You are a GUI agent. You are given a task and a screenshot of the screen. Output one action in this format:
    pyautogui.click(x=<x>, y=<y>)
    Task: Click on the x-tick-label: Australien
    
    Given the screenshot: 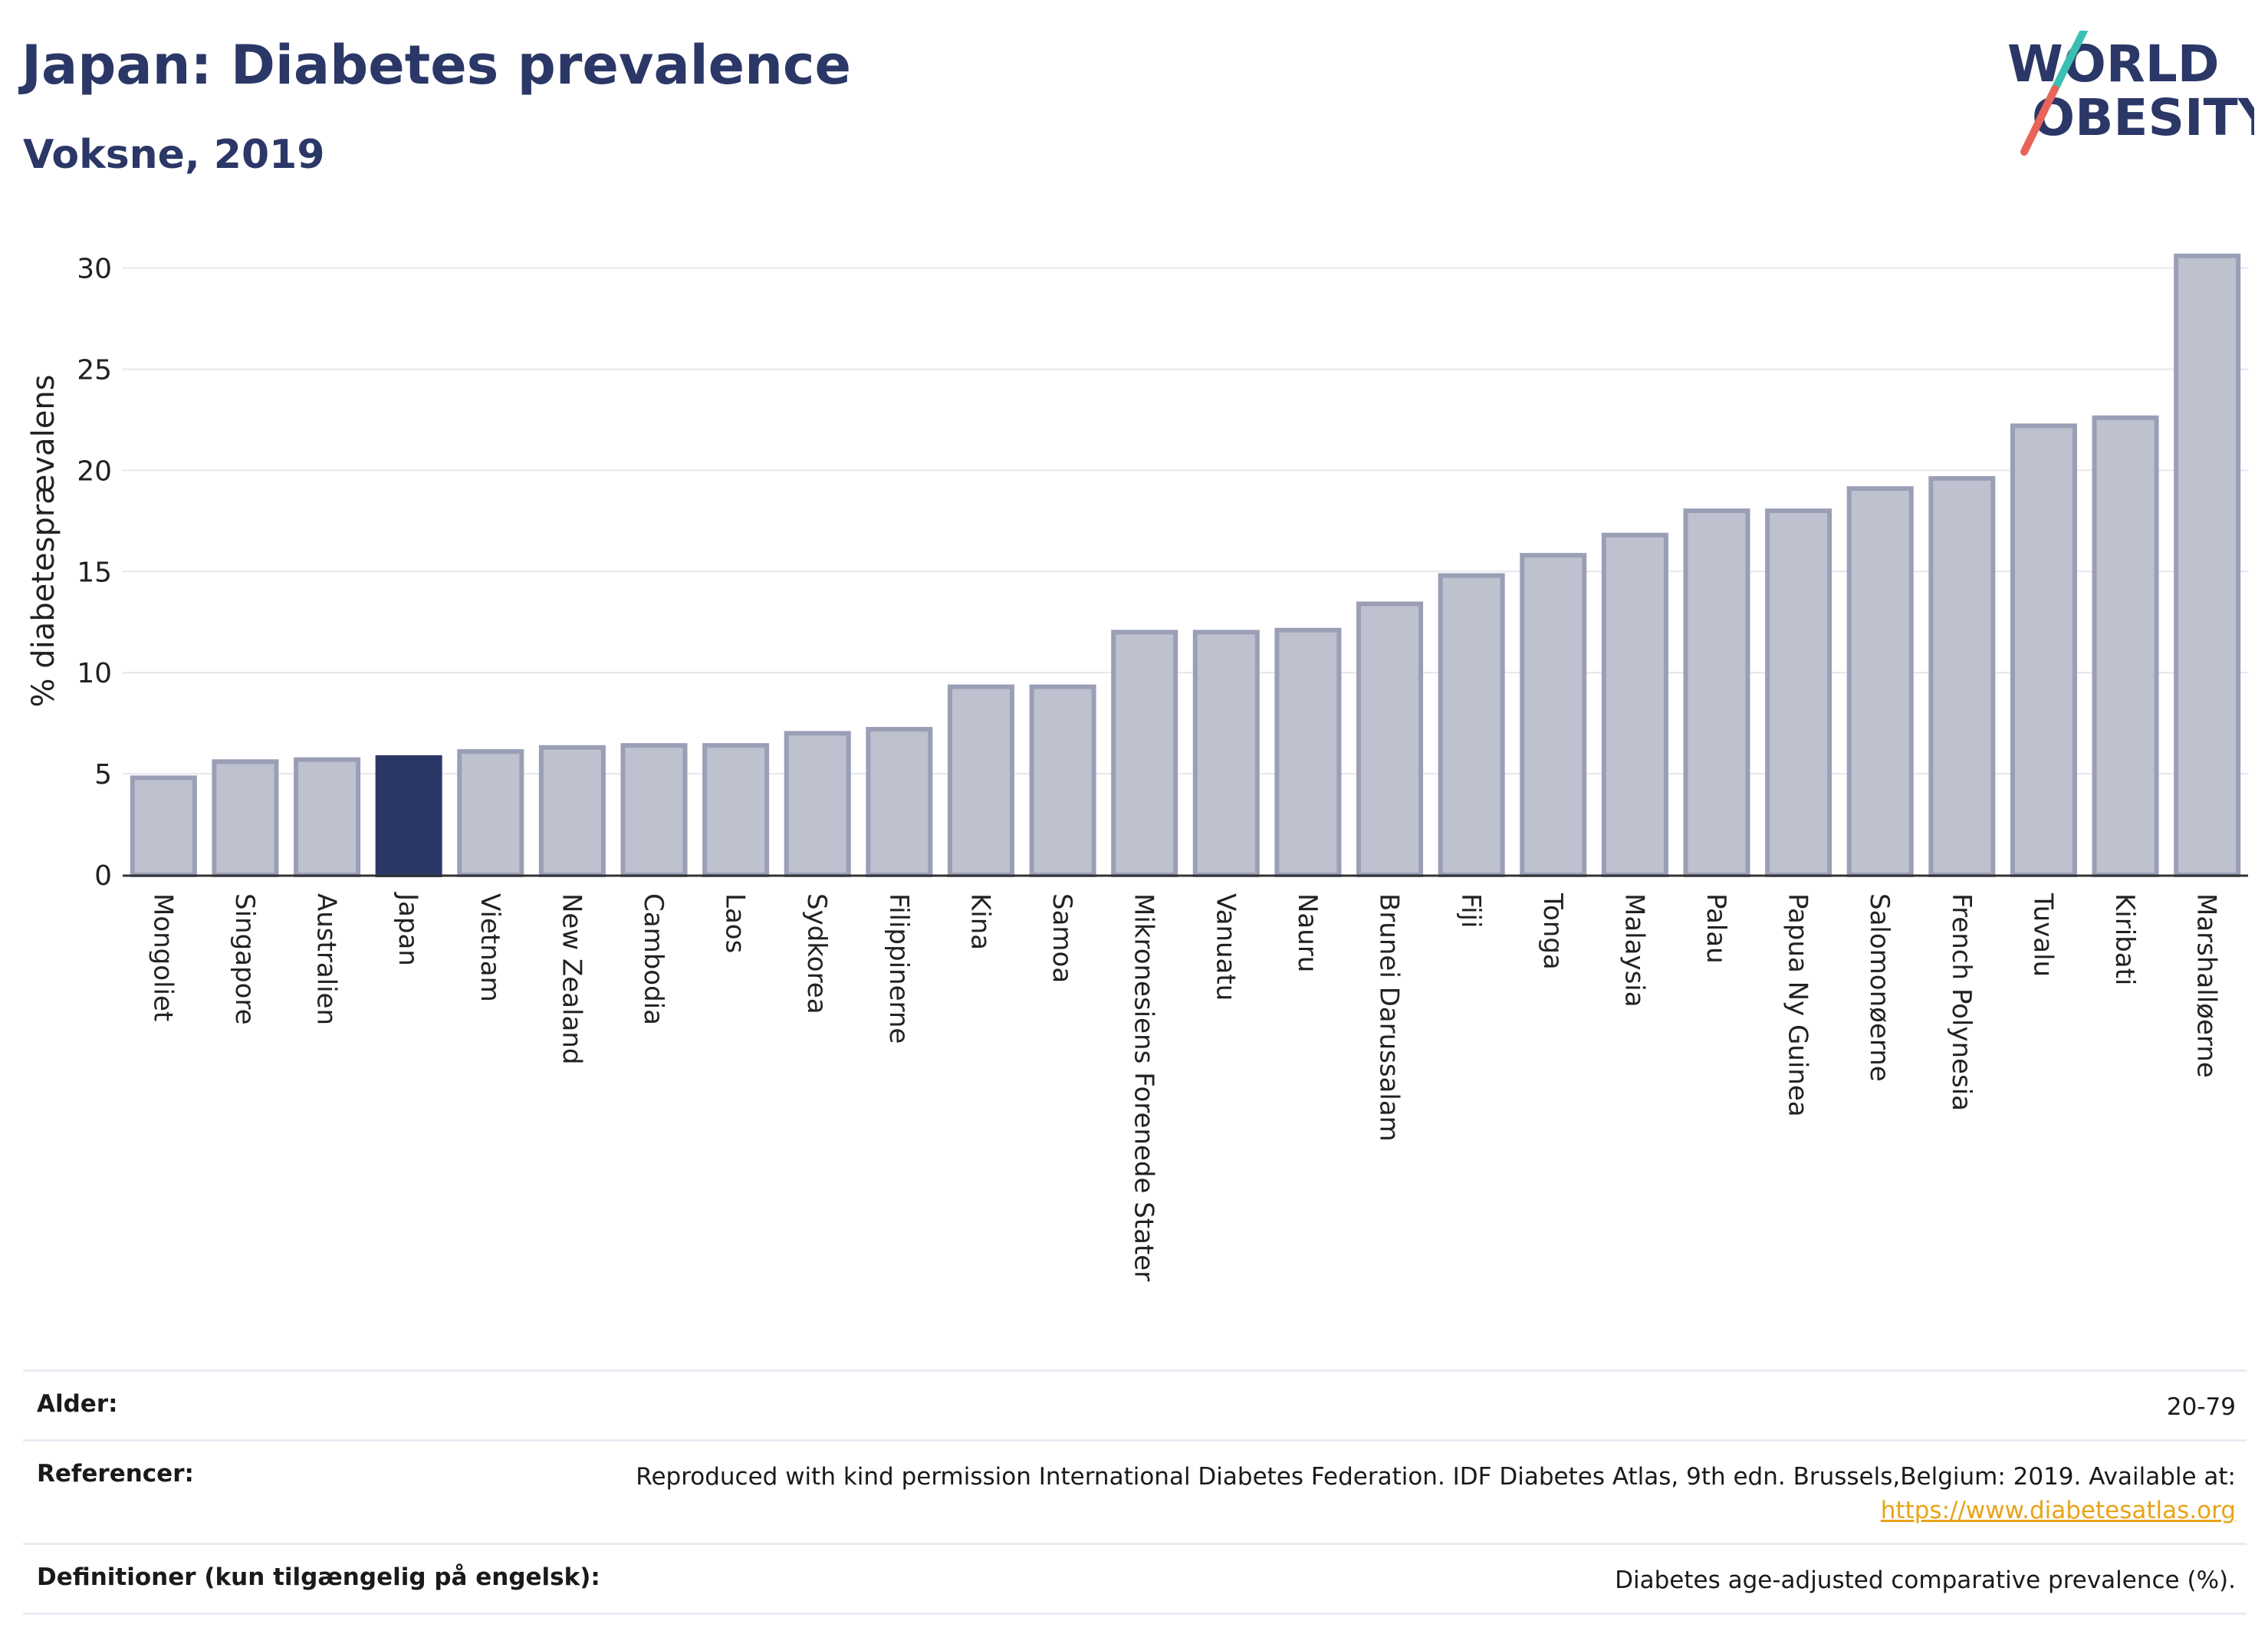 What is the action you would take?
    pyautogui.click(x=326, y=959)
    